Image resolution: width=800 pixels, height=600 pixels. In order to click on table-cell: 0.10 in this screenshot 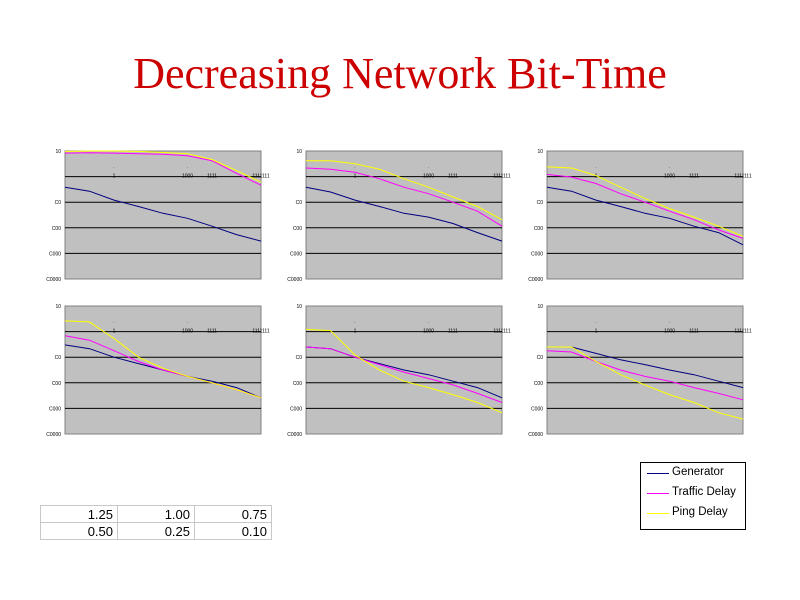, I will do `click(233, 531)`.